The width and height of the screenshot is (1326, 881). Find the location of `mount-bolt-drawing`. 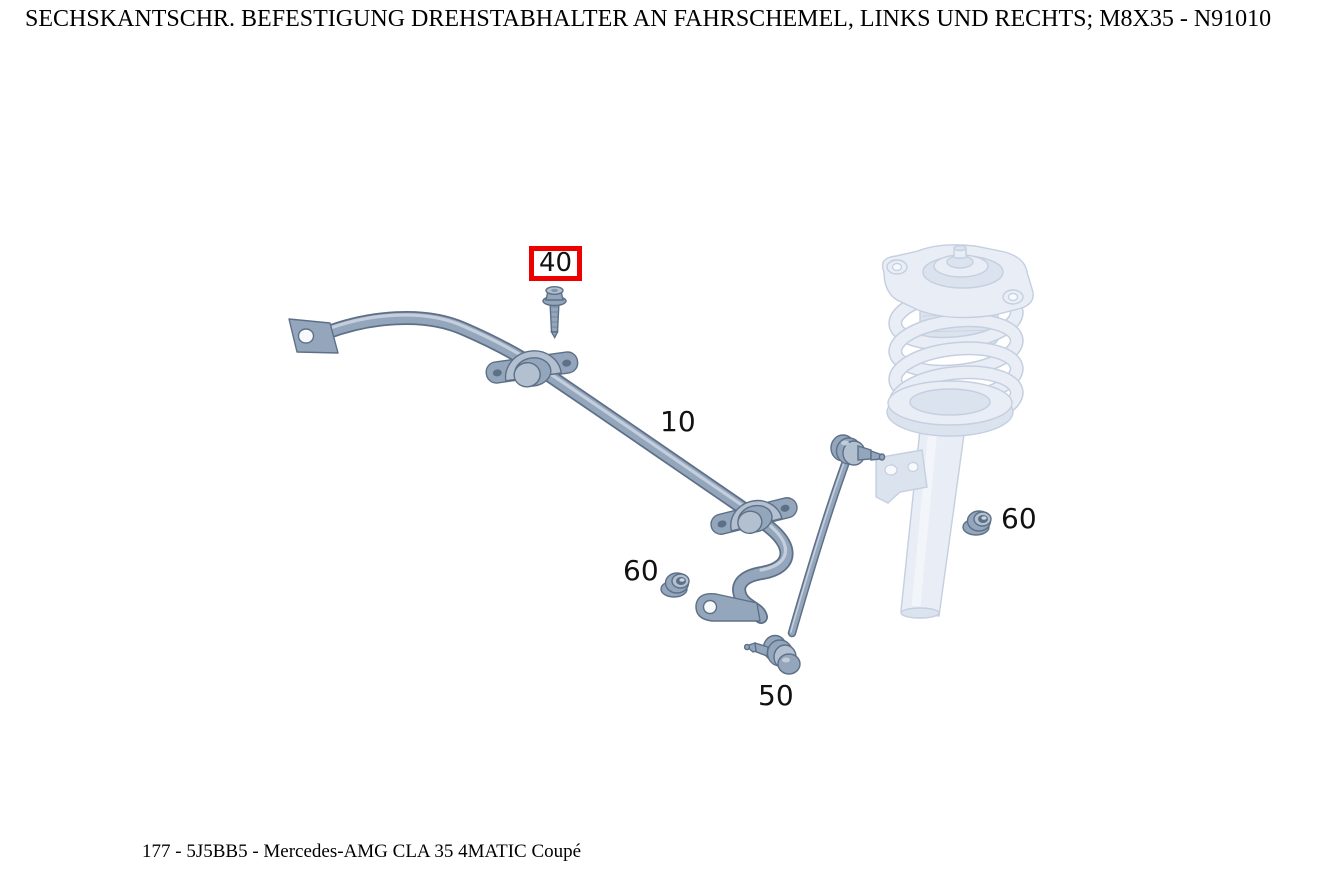

mount-bolt-drawing is located at coordinates (554, 312).